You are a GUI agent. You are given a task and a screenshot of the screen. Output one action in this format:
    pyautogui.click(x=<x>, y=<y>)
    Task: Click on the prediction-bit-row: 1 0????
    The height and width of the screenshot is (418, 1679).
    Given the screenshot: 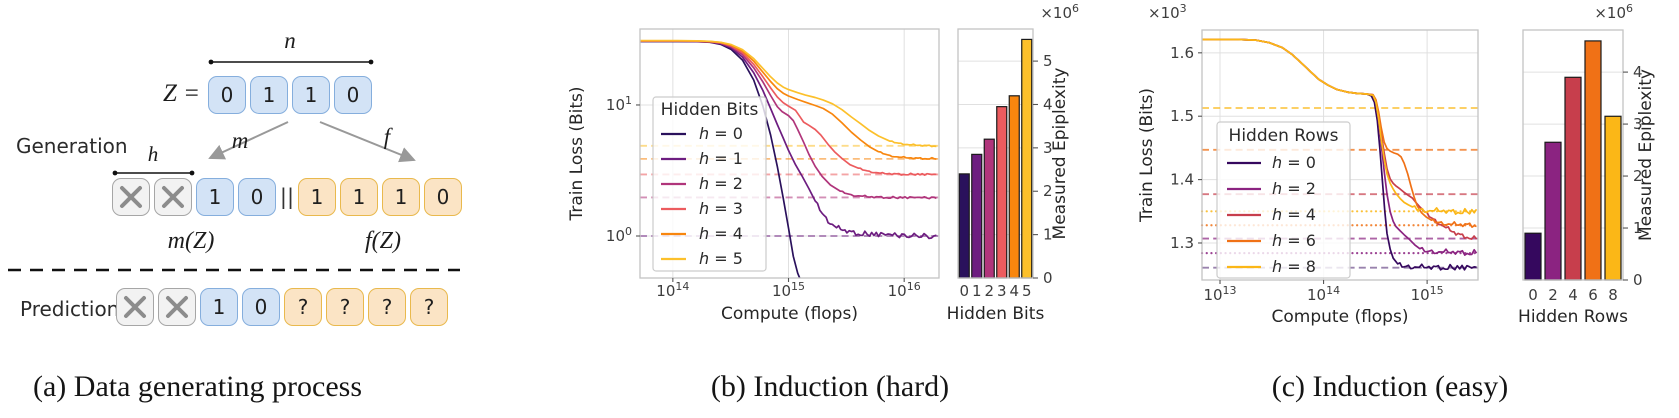 What is the action you would take?
    pyautogui.click(x=282, y=307)
    